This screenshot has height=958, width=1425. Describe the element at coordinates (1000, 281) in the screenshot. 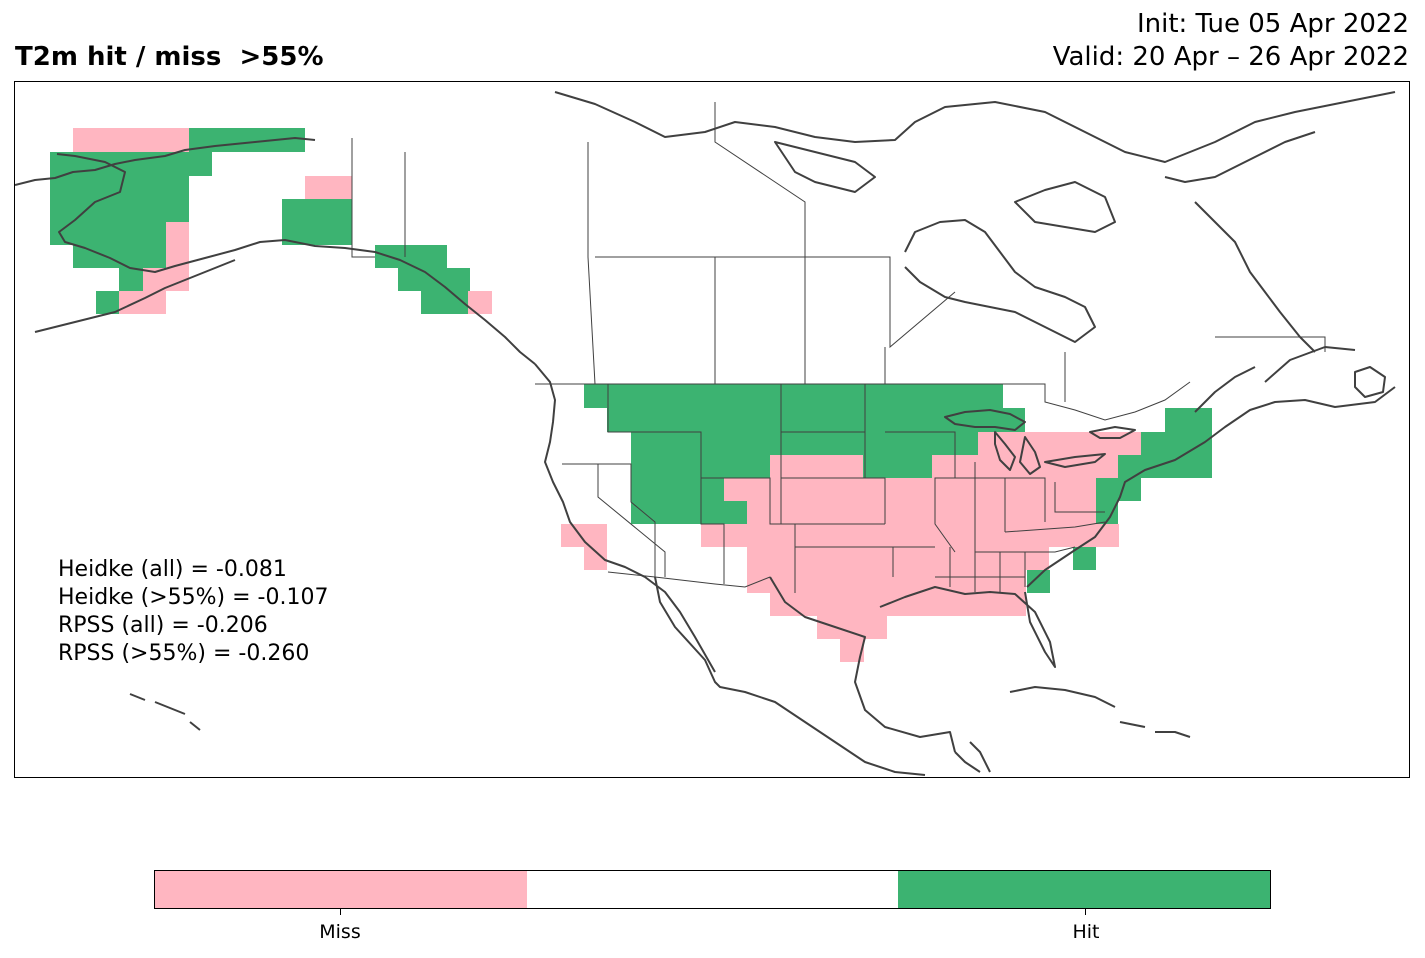

I see `hudson-bay-coast` at that location.